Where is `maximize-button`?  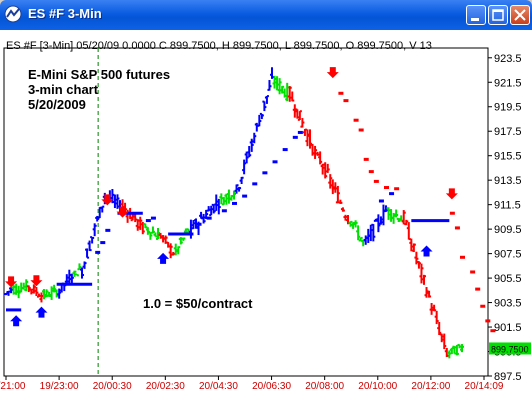 maximize-button is located at coordinates (498, 15).